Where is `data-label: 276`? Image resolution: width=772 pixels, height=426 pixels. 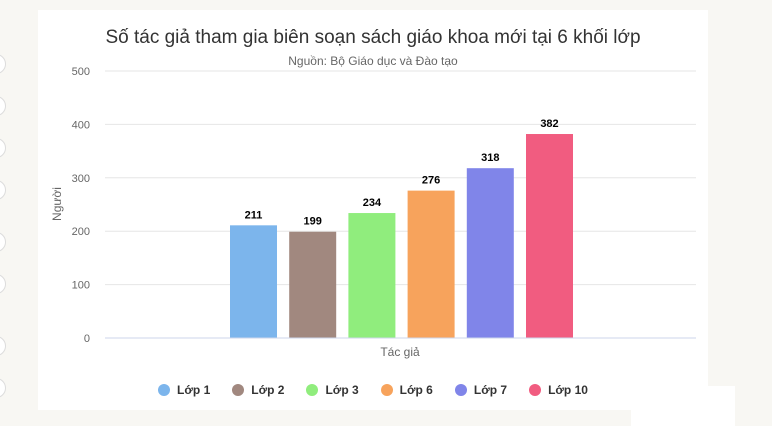 data-label: 276 is located at coordinates (431, 181).